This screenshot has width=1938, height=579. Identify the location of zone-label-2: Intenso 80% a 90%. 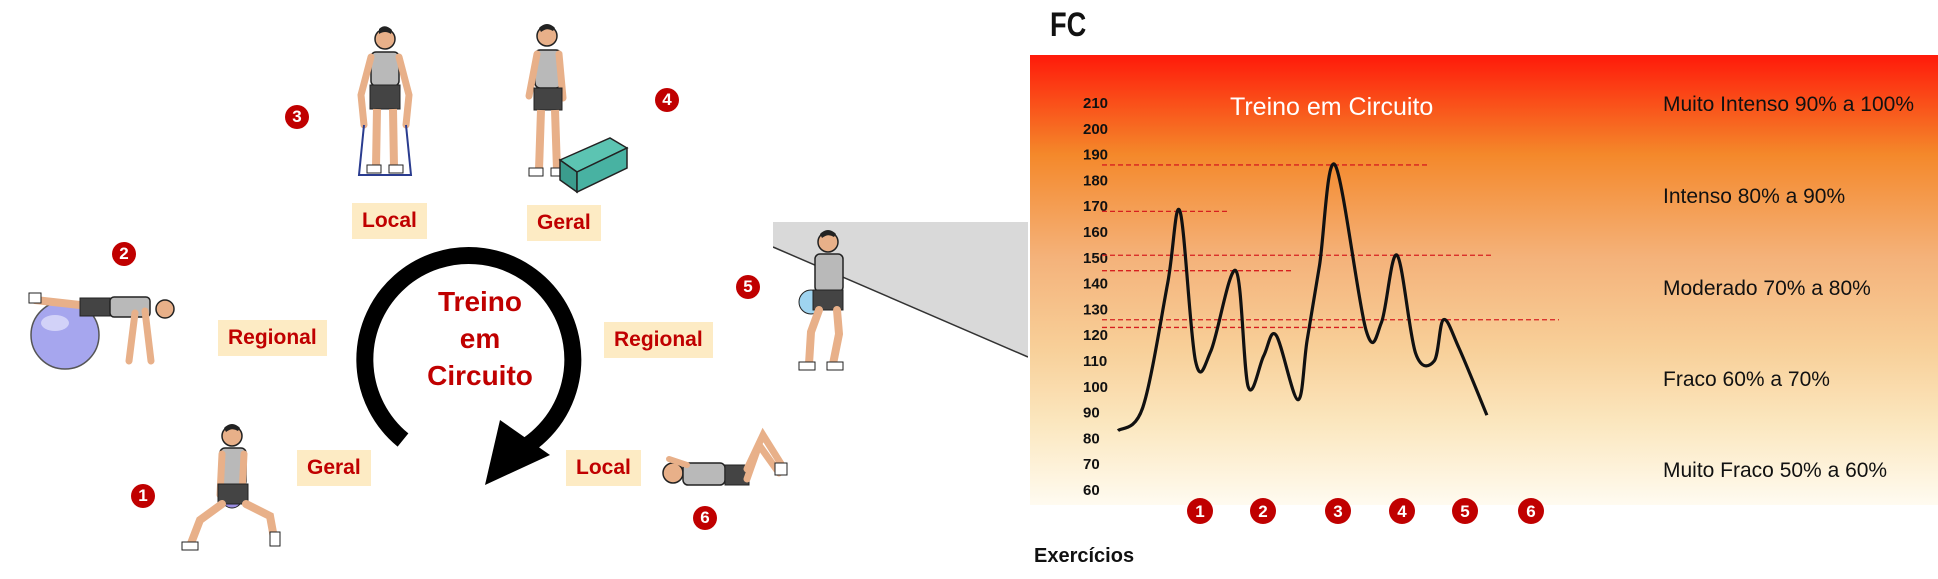
(1754, 196).